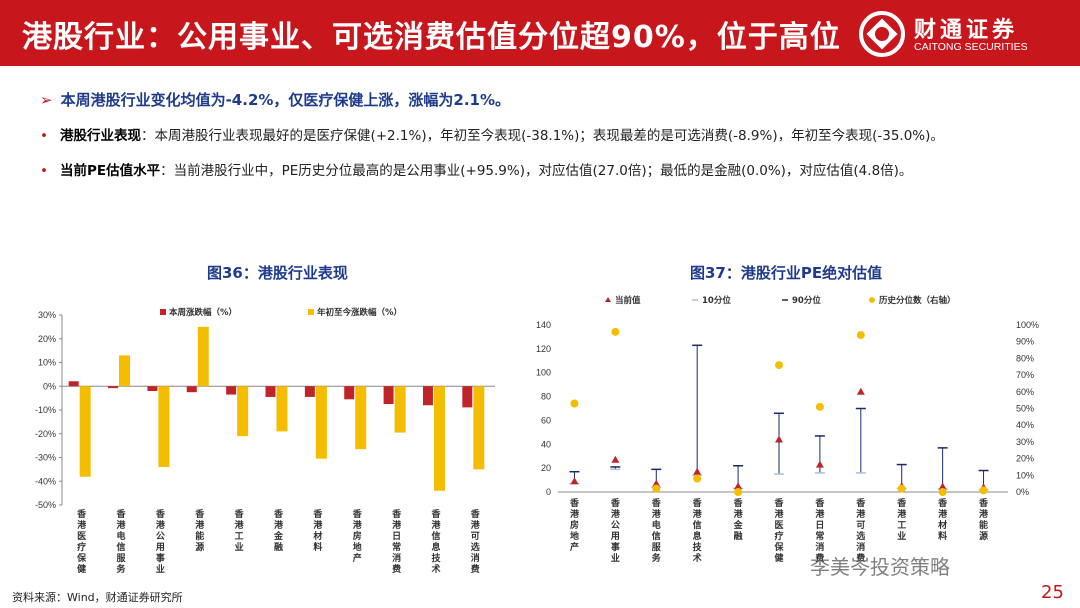  What do you see at coordinates (199, 547) in the screenshot?
I see `x-tick-label-char: 源` at bounding box center [199, 547].